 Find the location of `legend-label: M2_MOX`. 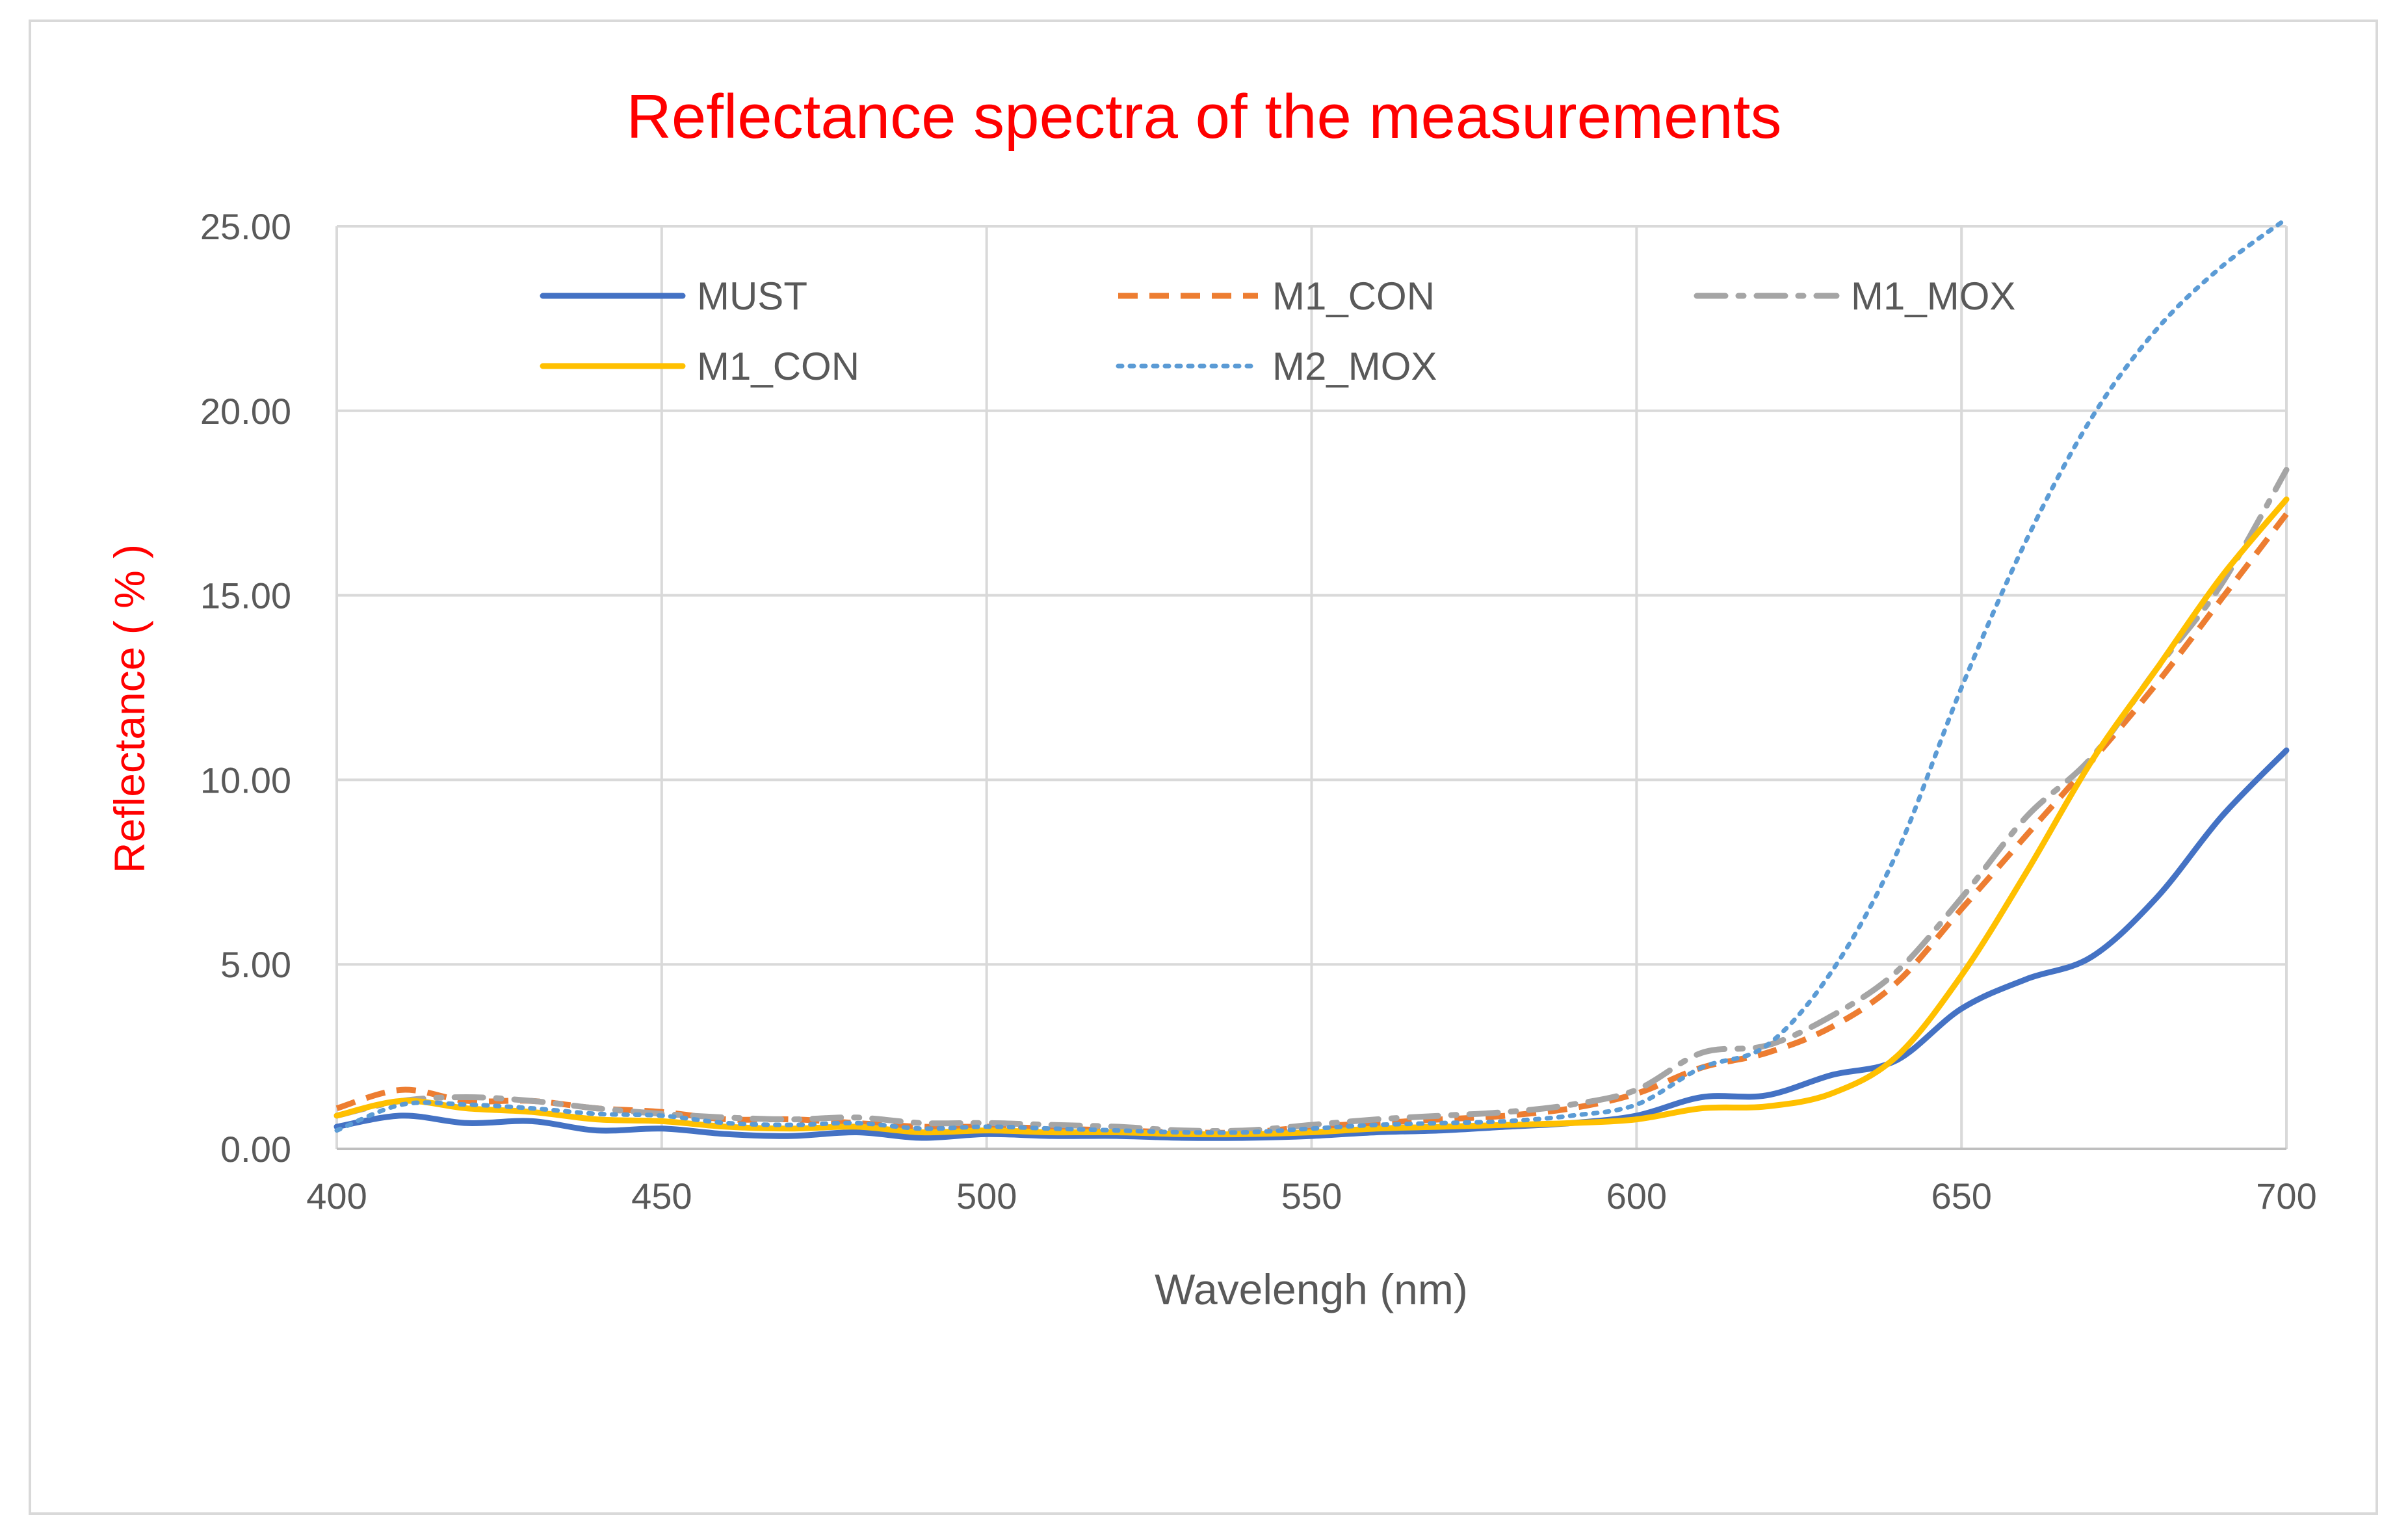

legend-label: M2_MOX is located at coordinates (1354, 366).